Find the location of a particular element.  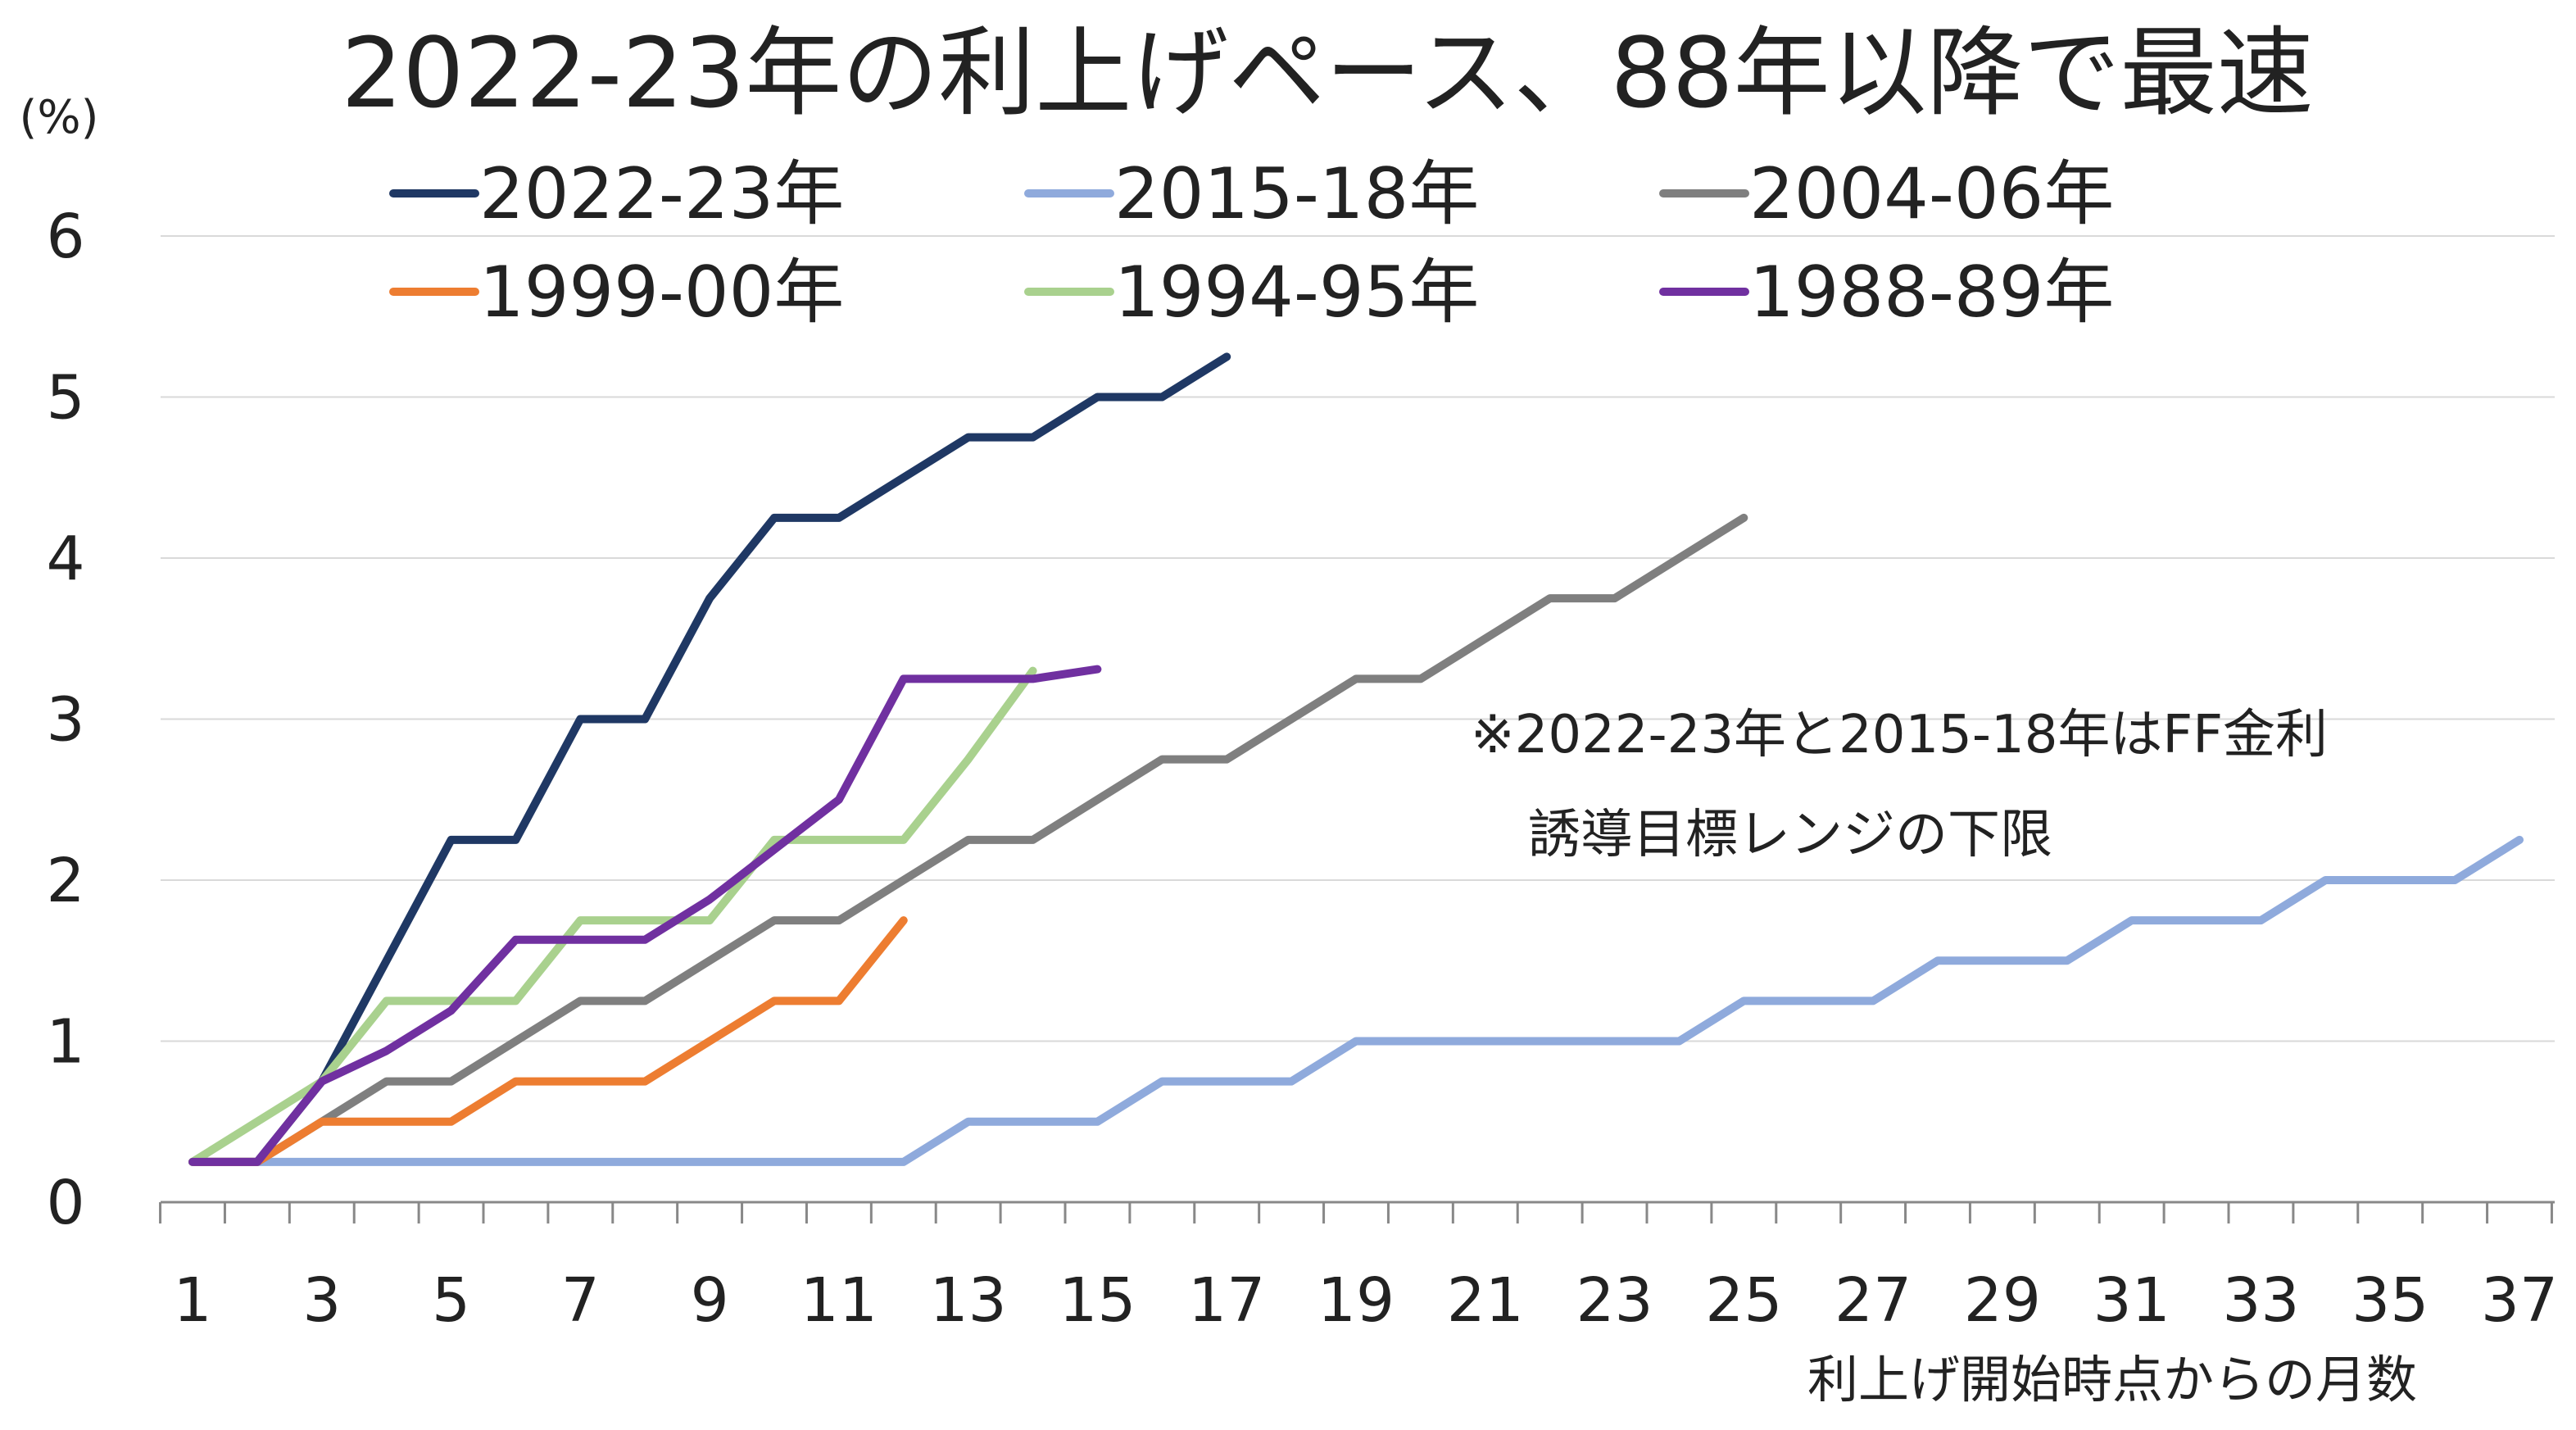

x-tick-label-11: 11 is located at coordinates (839, 1300).